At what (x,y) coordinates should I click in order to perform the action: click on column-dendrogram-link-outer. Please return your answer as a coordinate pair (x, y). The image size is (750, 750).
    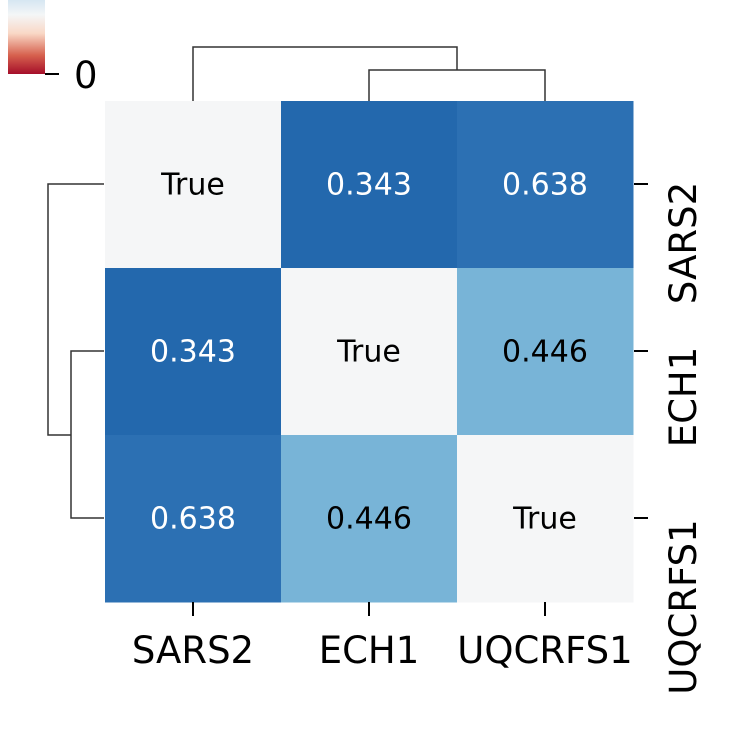
    Looking at the image, I should click on (325, 73).